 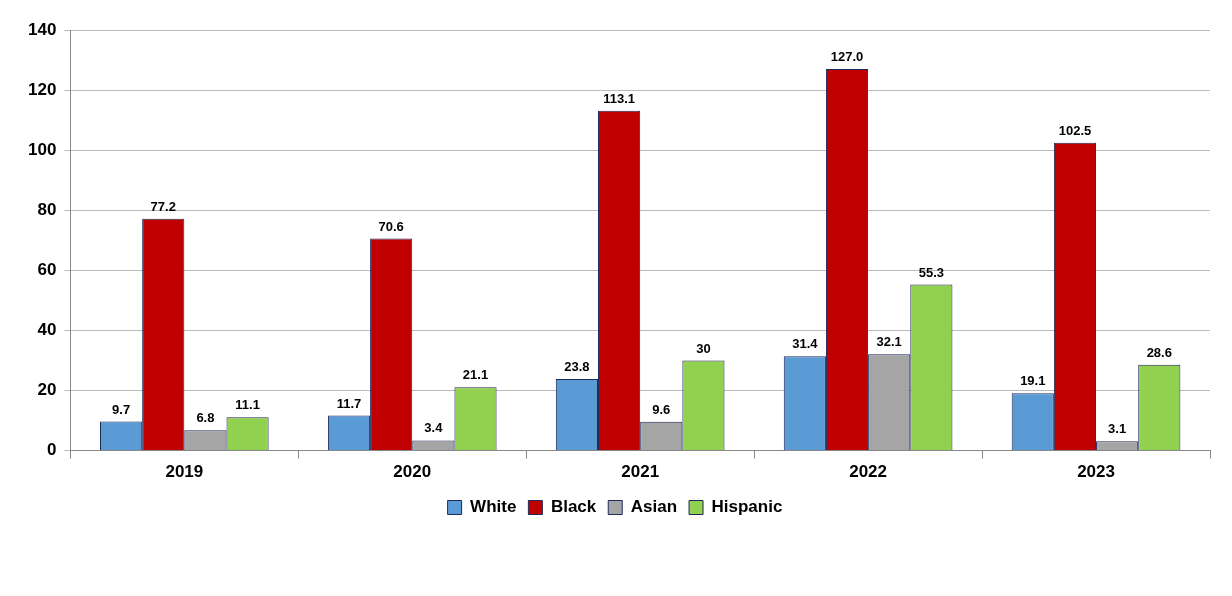 What do you see at coordinates (654, 507) in the screenshot?
I see `legend-label: Asian` at bounding box center [654, 507].